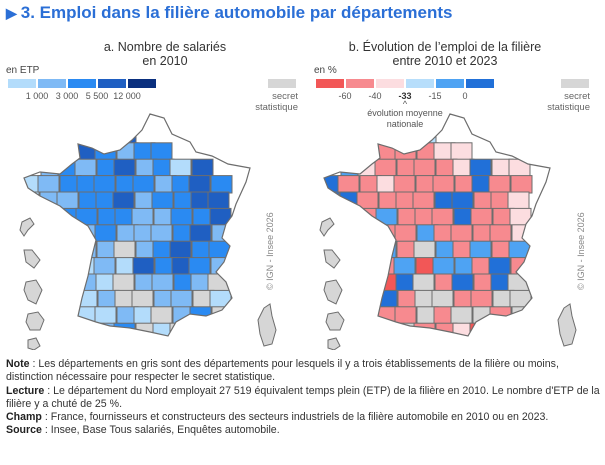  I want to click on panel-b-title-line2: entre 2010 et 2023, so click(445, 61).